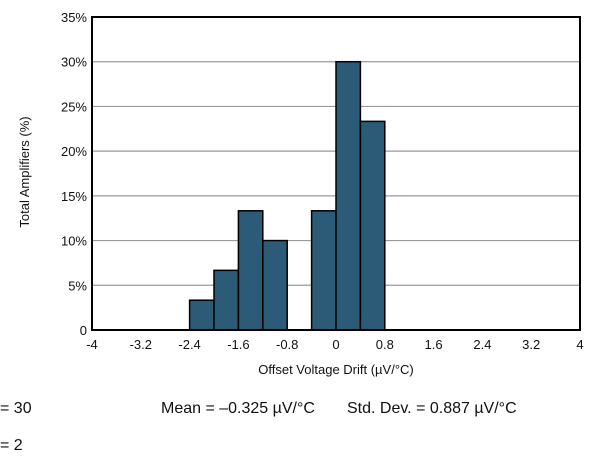 The image size is (598, 459). Describe the element at coordinates (141, 344) in the screenshot. I see `x-tick-label: -3.2` at that location.